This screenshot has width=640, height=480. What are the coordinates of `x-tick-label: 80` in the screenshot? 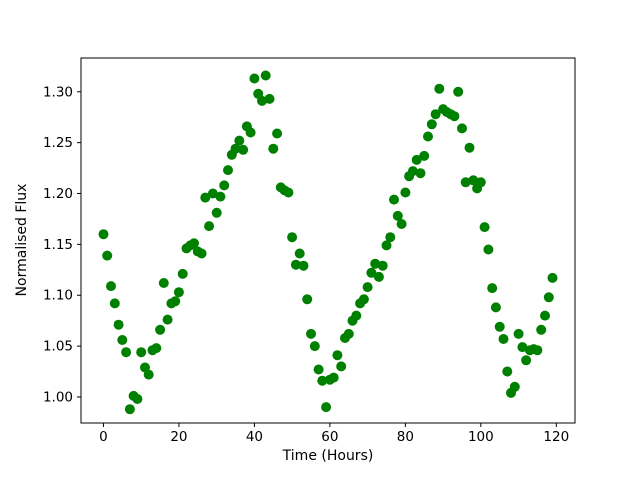 It's located at (405, 437).